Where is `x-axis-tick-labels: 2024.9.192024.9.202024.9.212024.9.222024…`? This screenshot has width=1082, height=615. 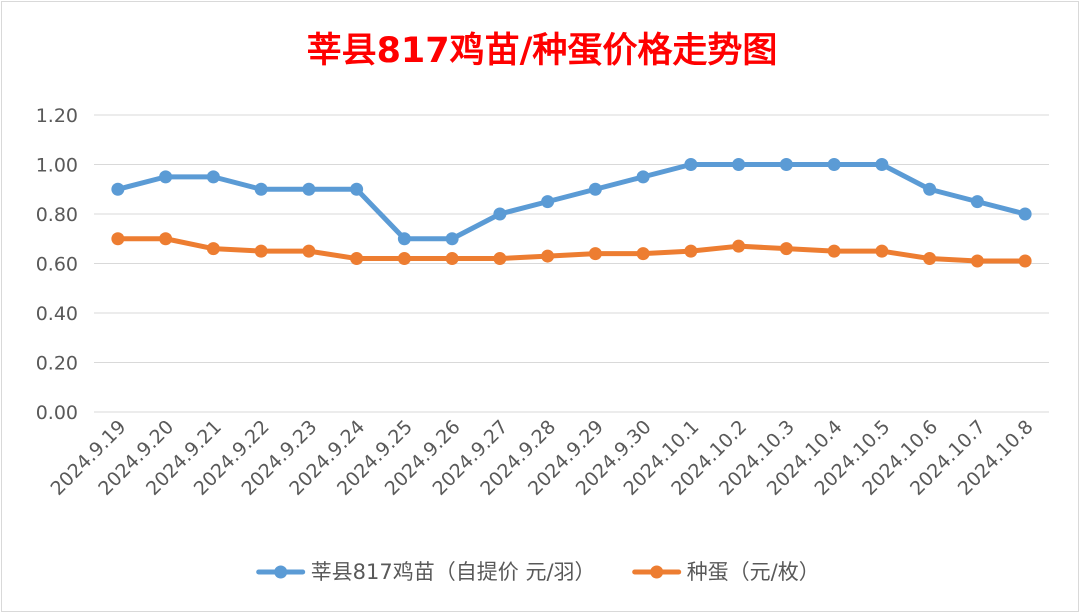
x-axis-tick-labels: 2024.9.192024.9.202024.9.212024.9.222024… is located at coordinates (541, 458).